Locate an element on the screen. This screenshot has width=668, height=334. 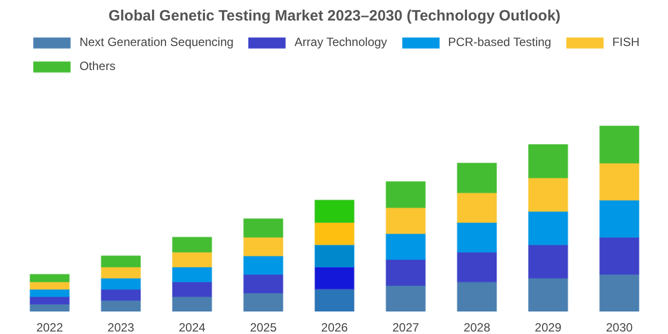
x-tick-label: 2026 is located at coordinates (334, 327).